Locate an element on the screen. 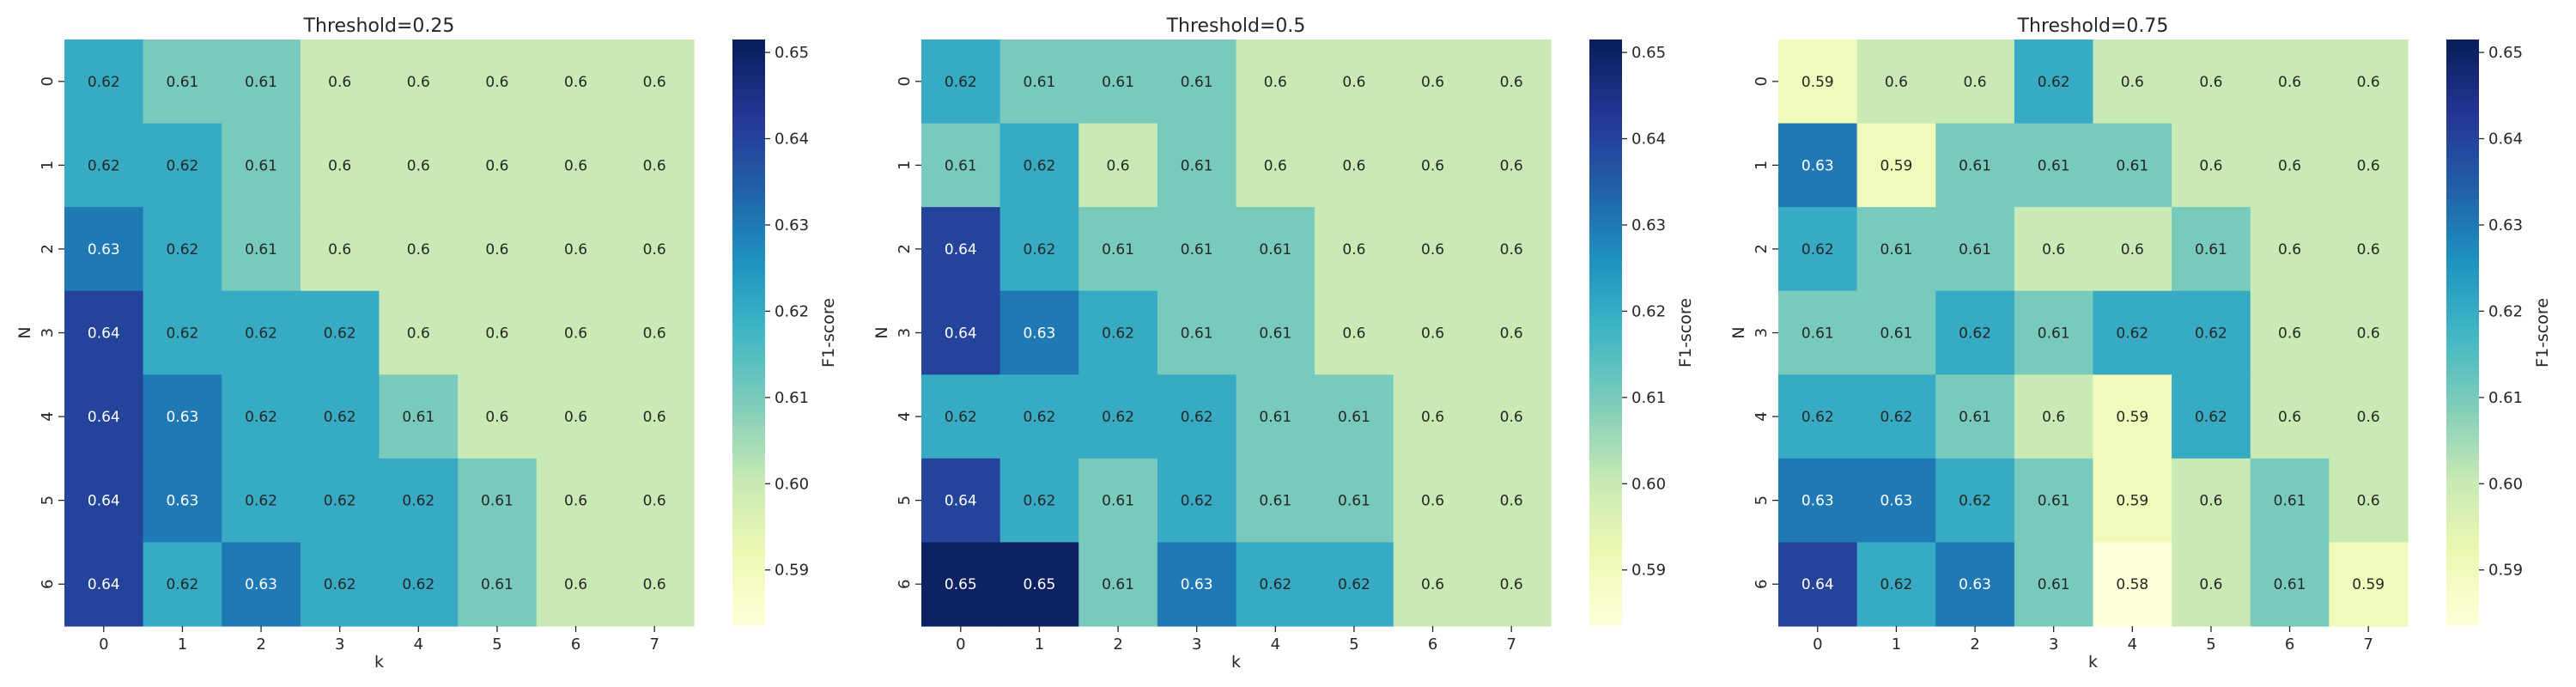  x-tick-label: 4 is located at coordinates (2133, 644).